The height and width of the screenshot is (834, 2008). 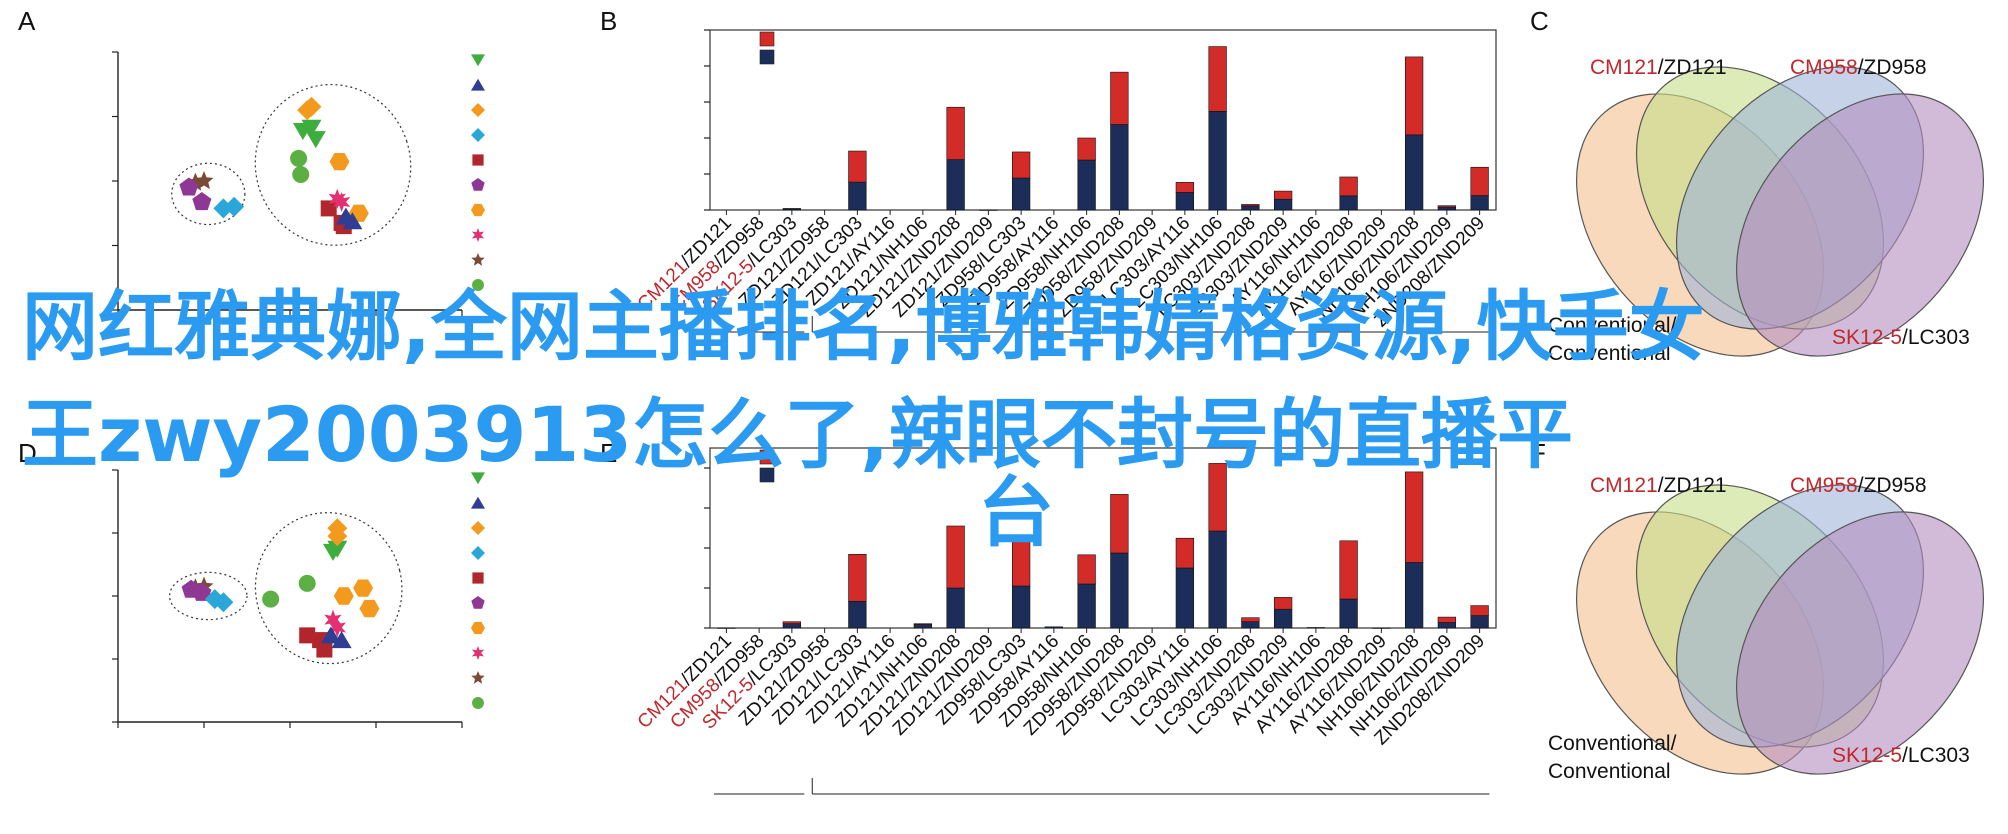 What do you see at coordinates (478, 553) in the screenshot?
I see `legend-marker-lc303` at bounding box center [478, 553].